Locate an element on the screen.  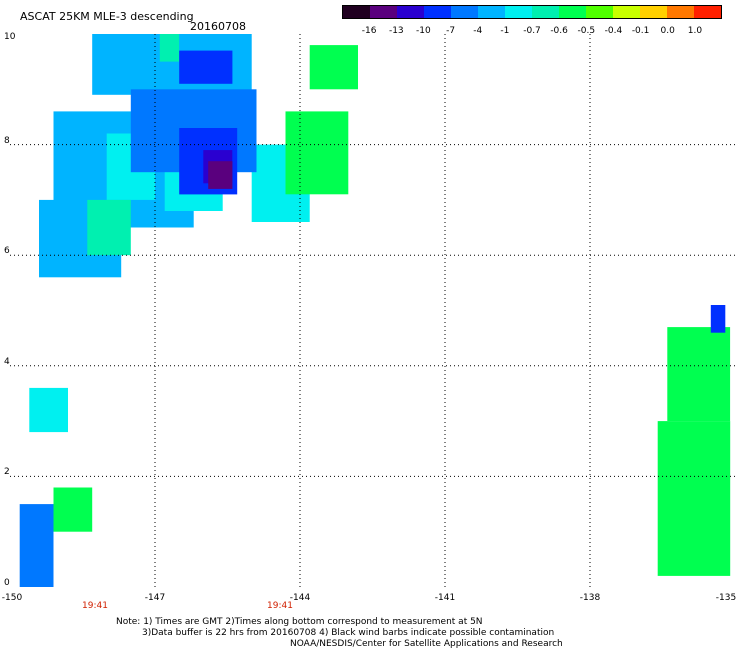
latitude-label: 2 is located at coordinates (7, 472).